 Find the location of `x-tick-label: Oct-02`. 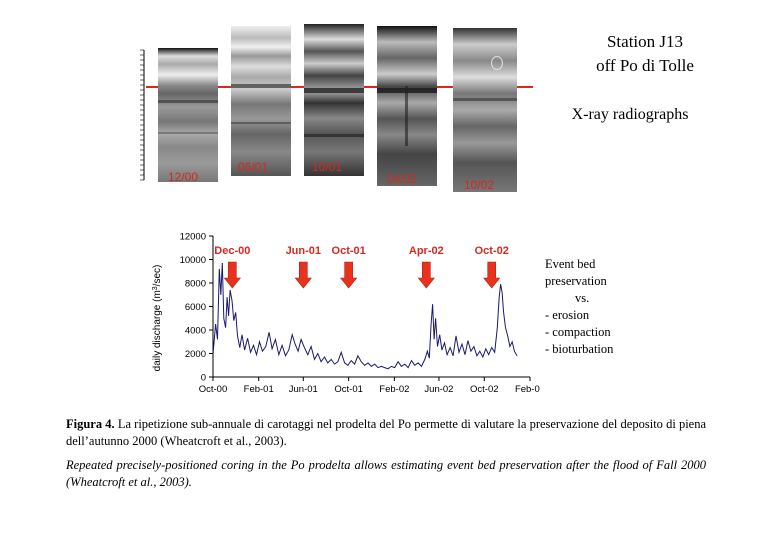

x-tick-label: Oct-02 is located at coordinates (484, 389).